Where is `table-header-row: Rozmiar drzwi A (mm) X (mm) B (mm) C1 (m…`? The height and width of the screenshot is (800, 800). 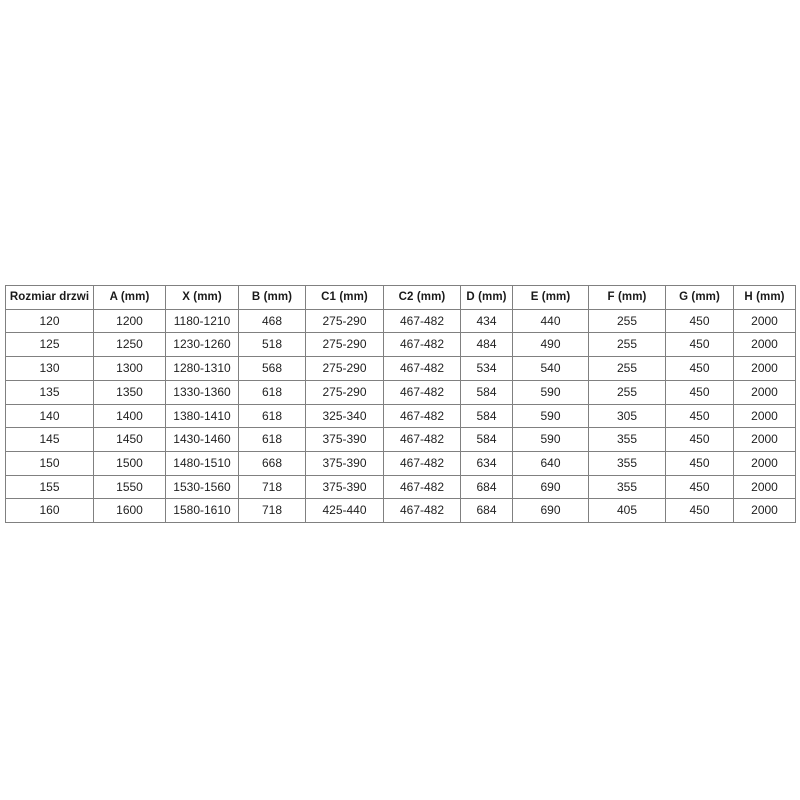 table-header-row: Rozmiar drzwi A (mm) X (mm) B (mm) C1 (m… is located at coordinates (400, 297).